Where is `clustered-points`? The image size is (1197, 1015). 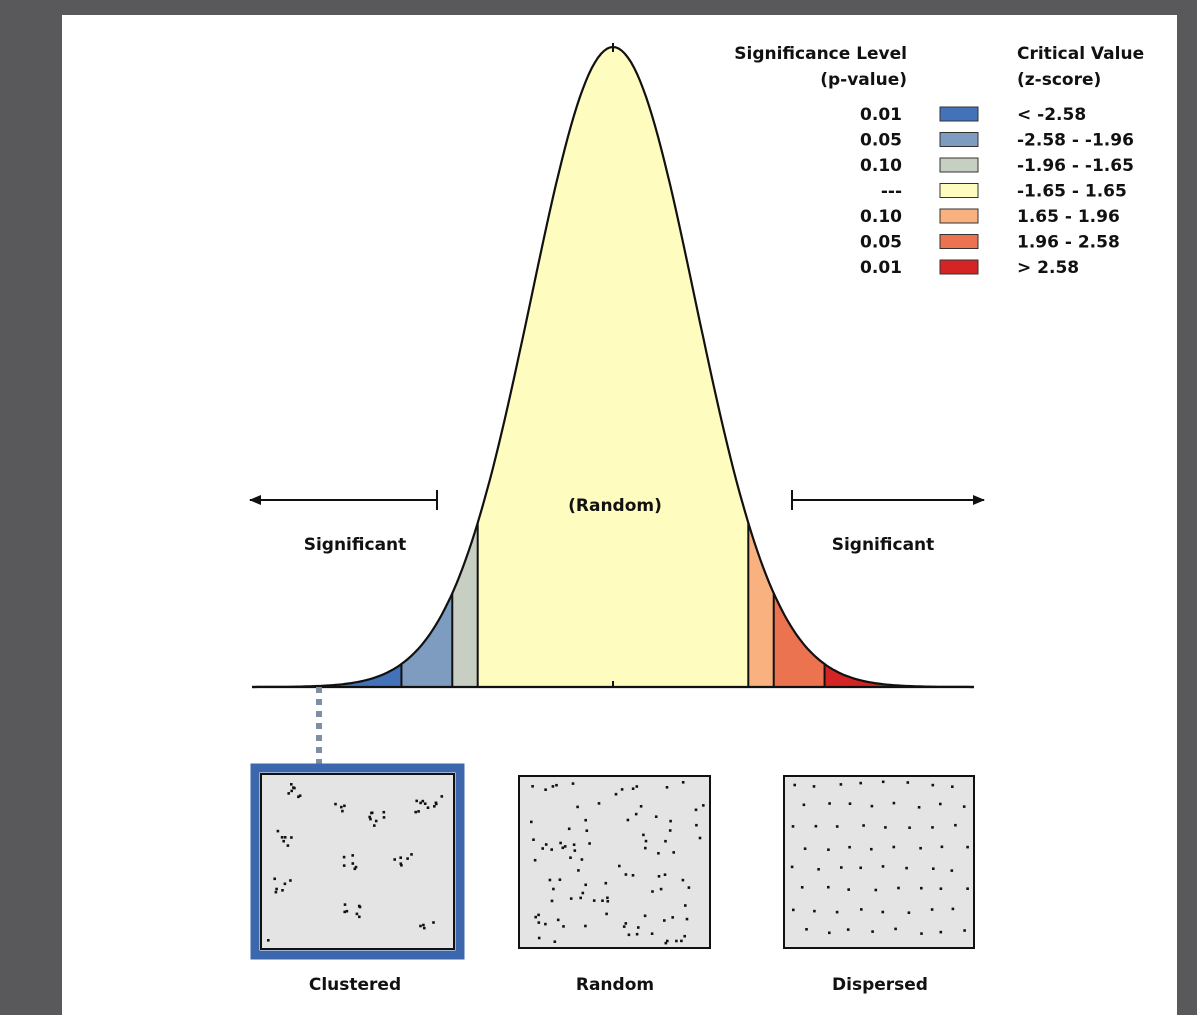 clustered-points is located at coordinates (355, 862).